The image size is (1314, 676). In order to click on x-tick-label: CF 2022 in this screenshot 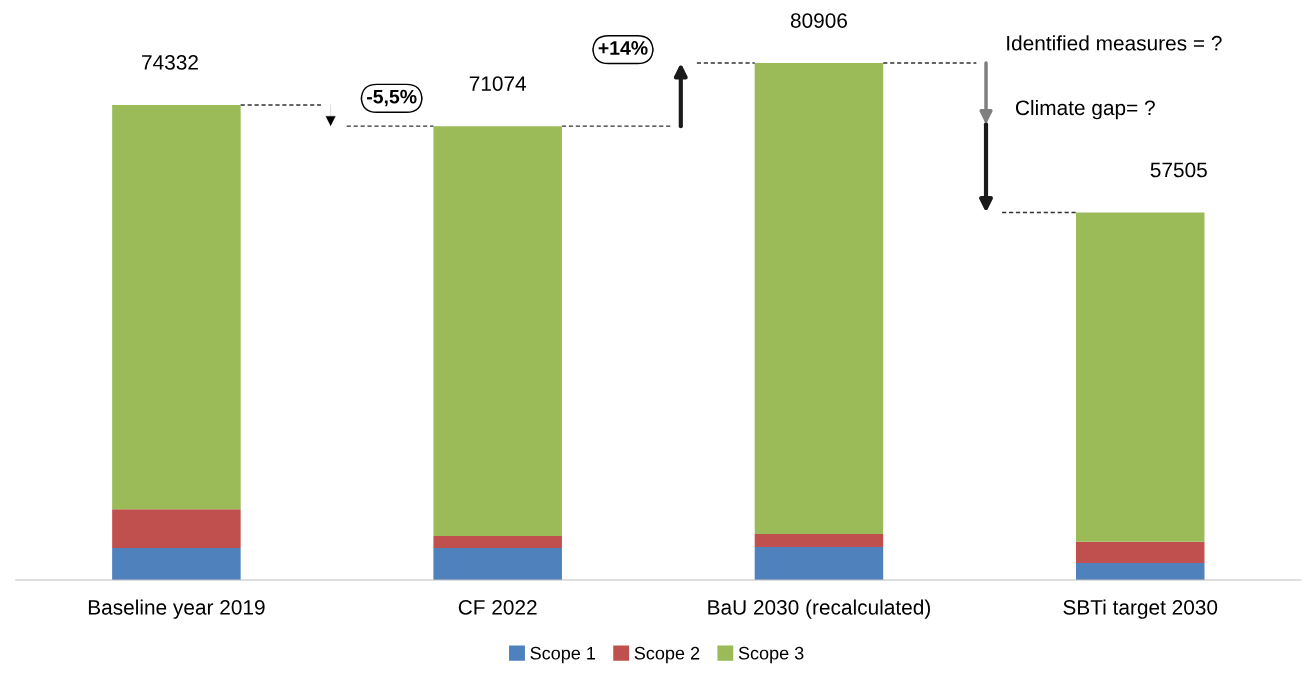, I will do `click(497, 607)`.